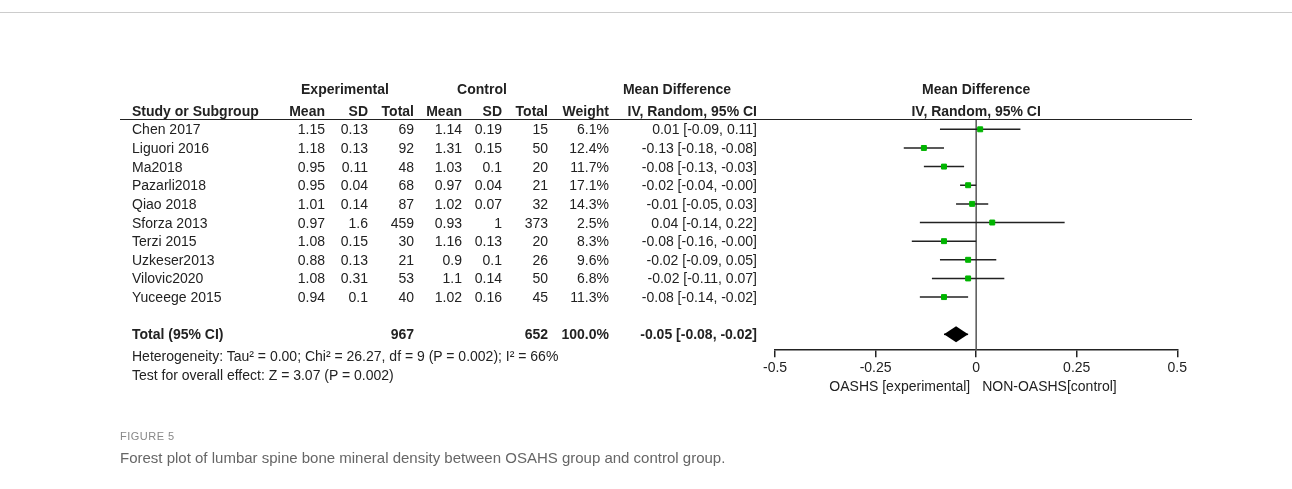 This screenshot has width=1292, height=489. Describe the element at coordinates (311, 222) in the screenshot. I see `text: 0.97` at that location.